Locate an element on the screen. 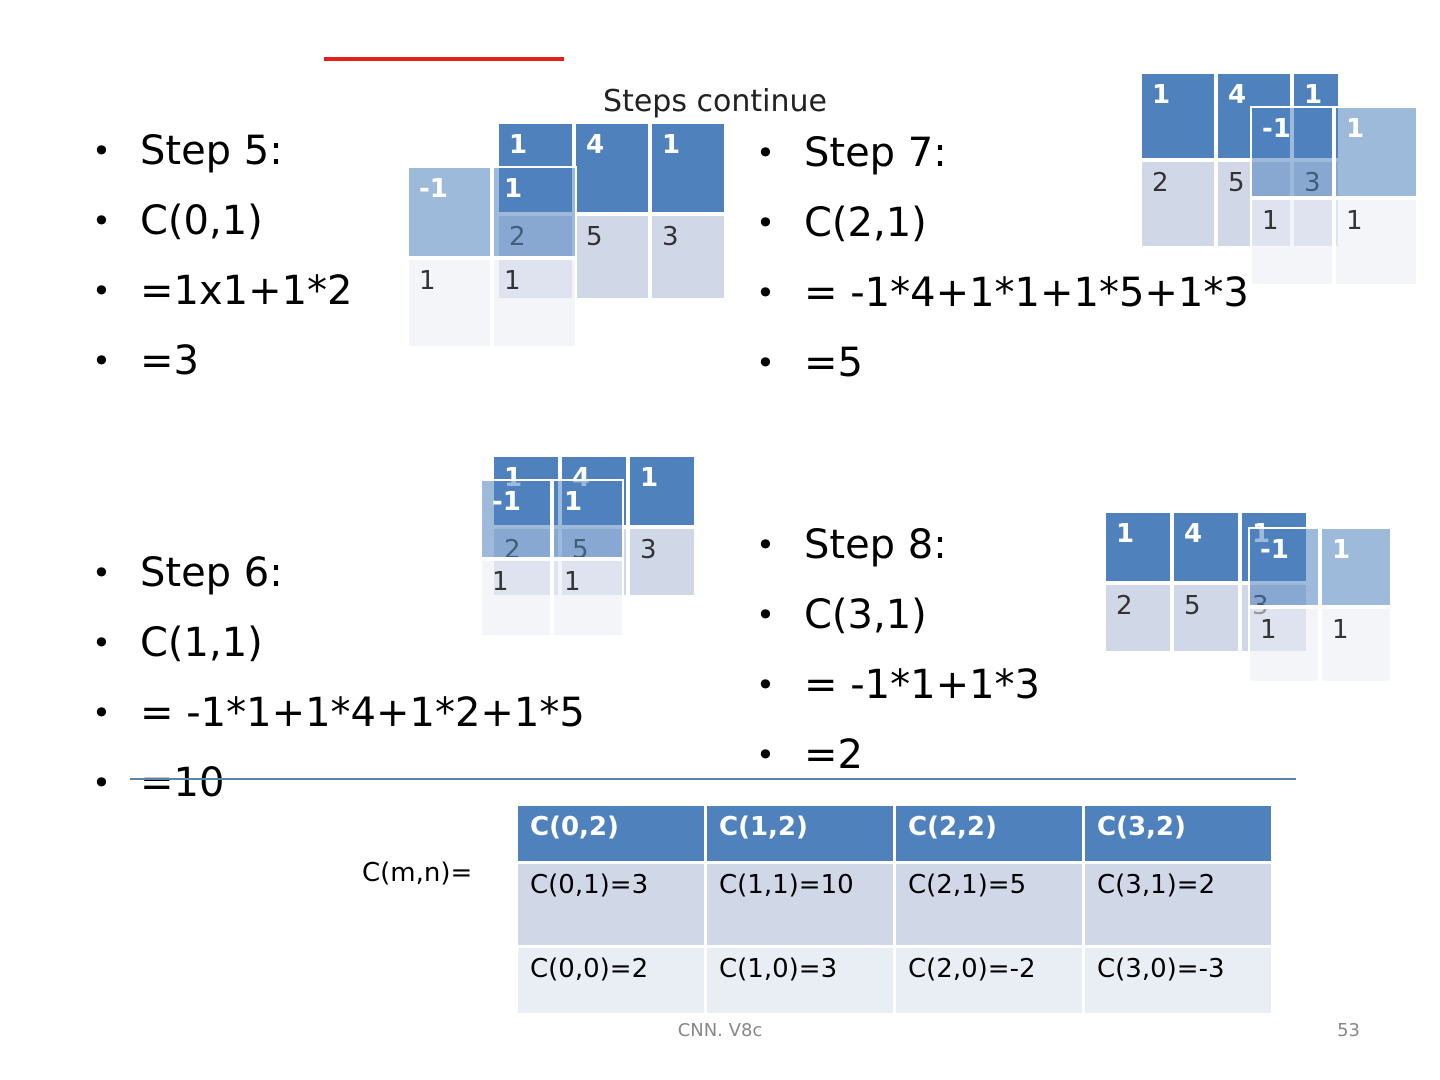  table-header-cell: C(0,2) is located at coordinates (611, 833).